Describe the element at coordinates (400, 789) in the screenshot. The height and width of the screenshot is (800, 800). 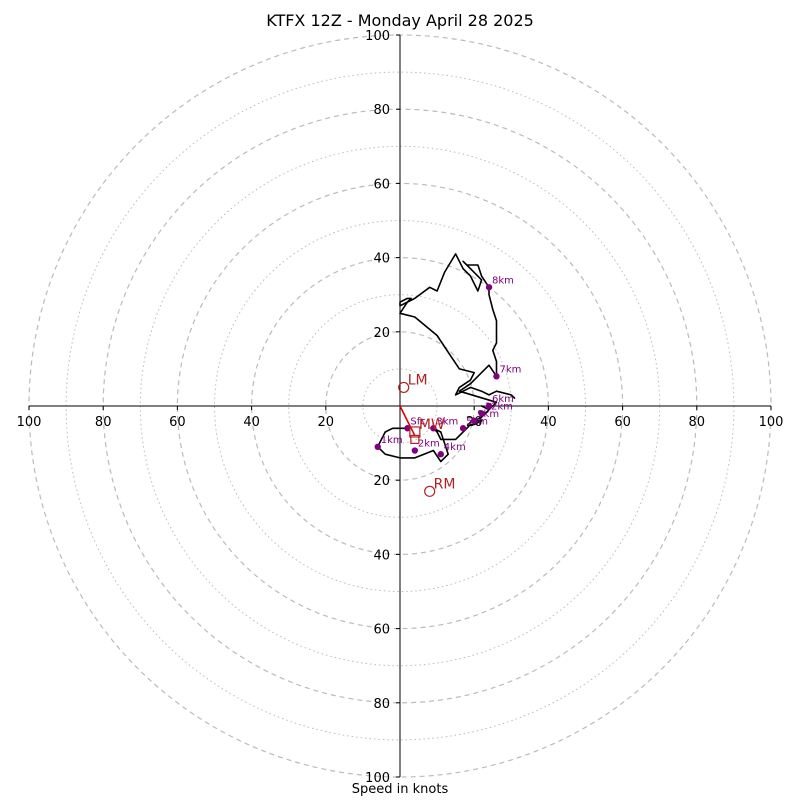
I see `x-axis-label: Speed in knots` at that location.